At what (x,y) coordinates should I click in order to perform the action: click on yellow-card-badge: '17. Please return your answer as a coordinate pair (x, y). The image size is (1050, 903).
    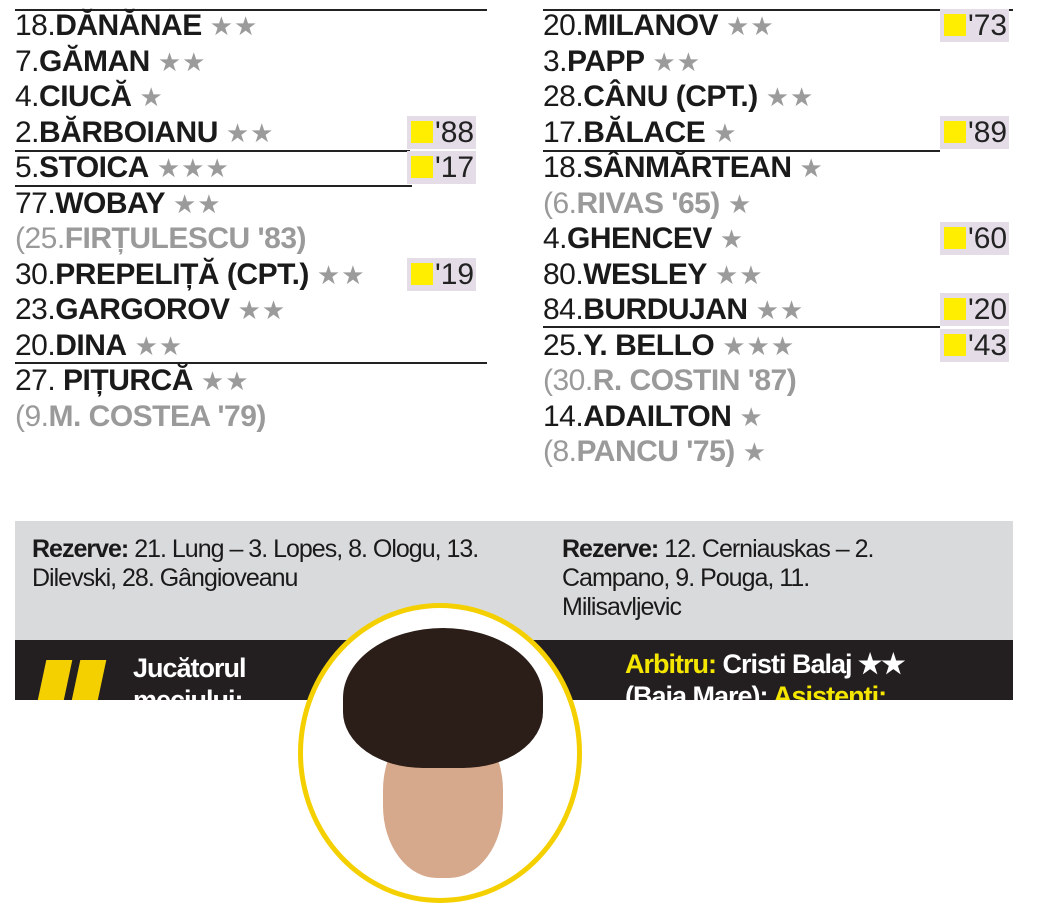
    Looking at the image, I should click on (442, 167).